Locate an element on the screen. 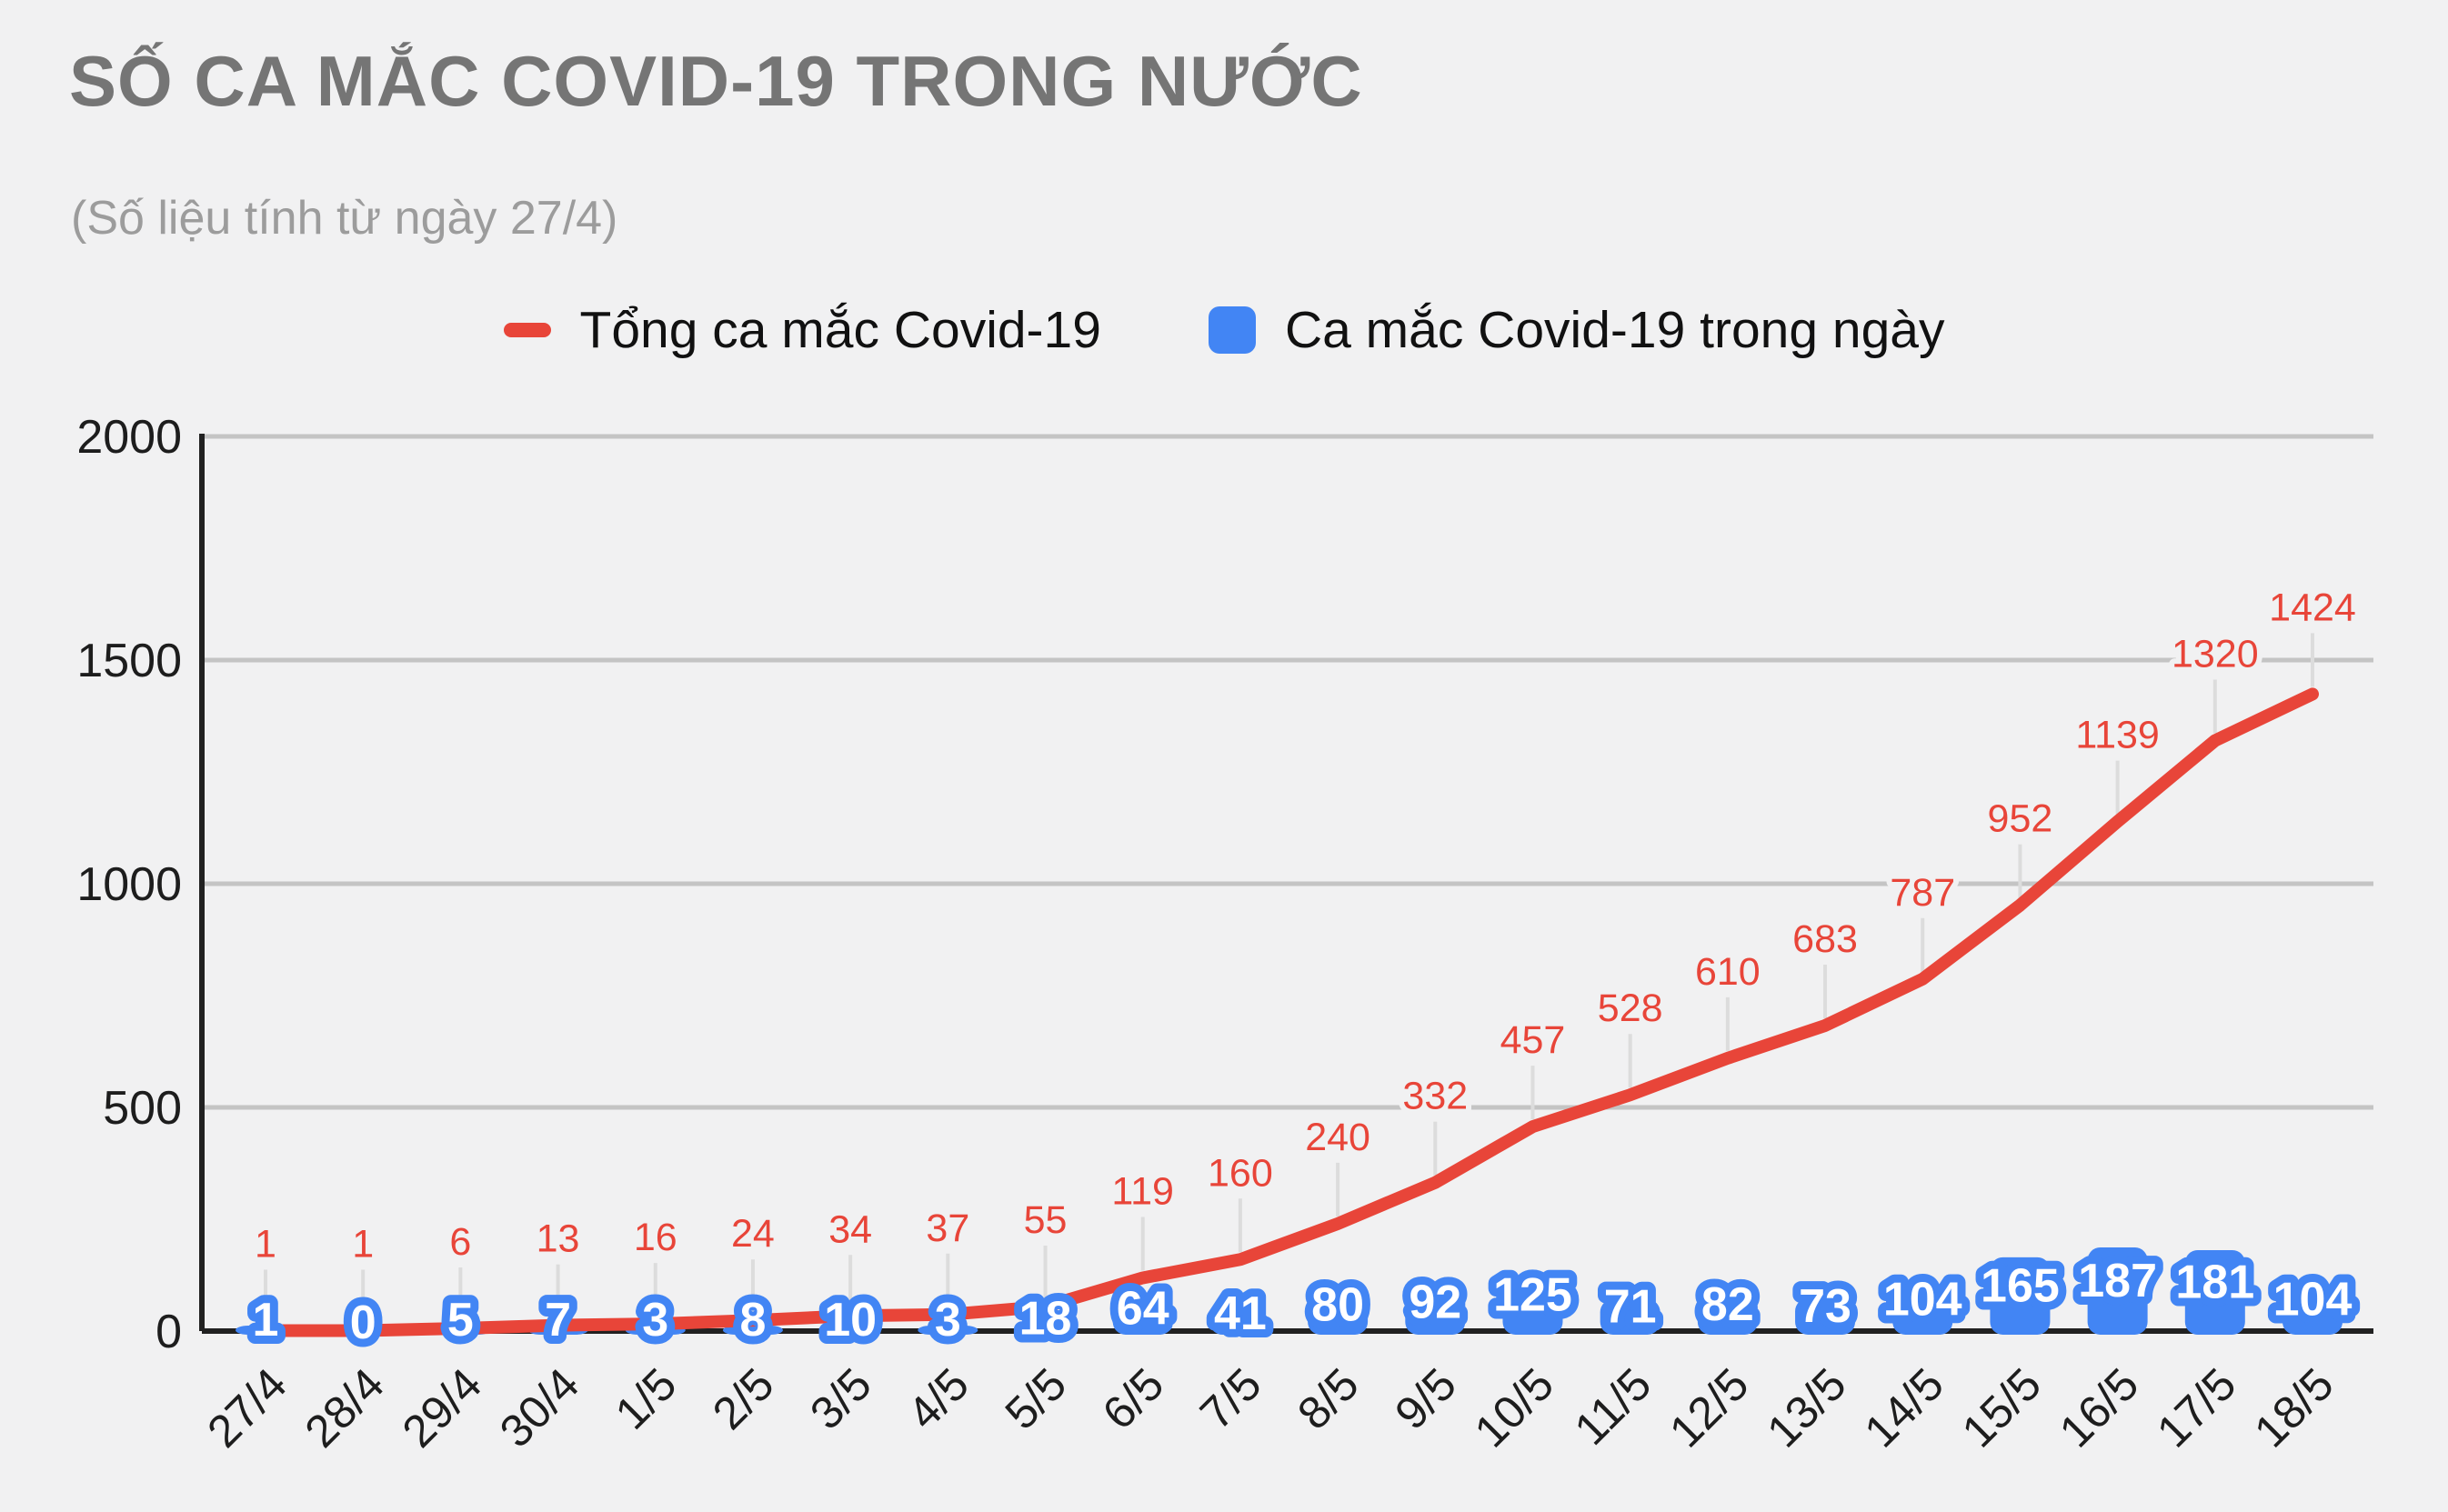  daily-cases-value-label: 73 is located at coordinates (1825, 1306).